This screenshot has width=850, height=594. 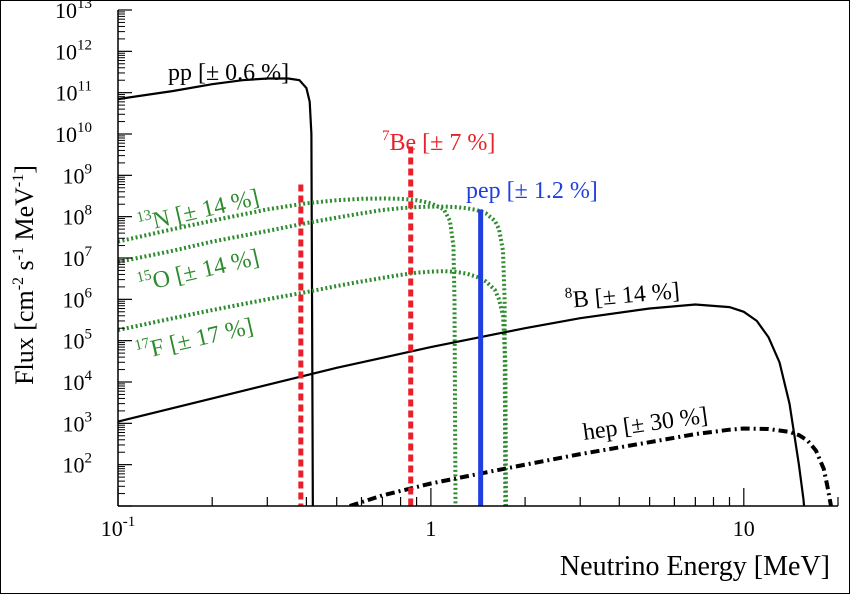 I want to click on label-hep: hep [± 30 %], so click(x=645, y=424).